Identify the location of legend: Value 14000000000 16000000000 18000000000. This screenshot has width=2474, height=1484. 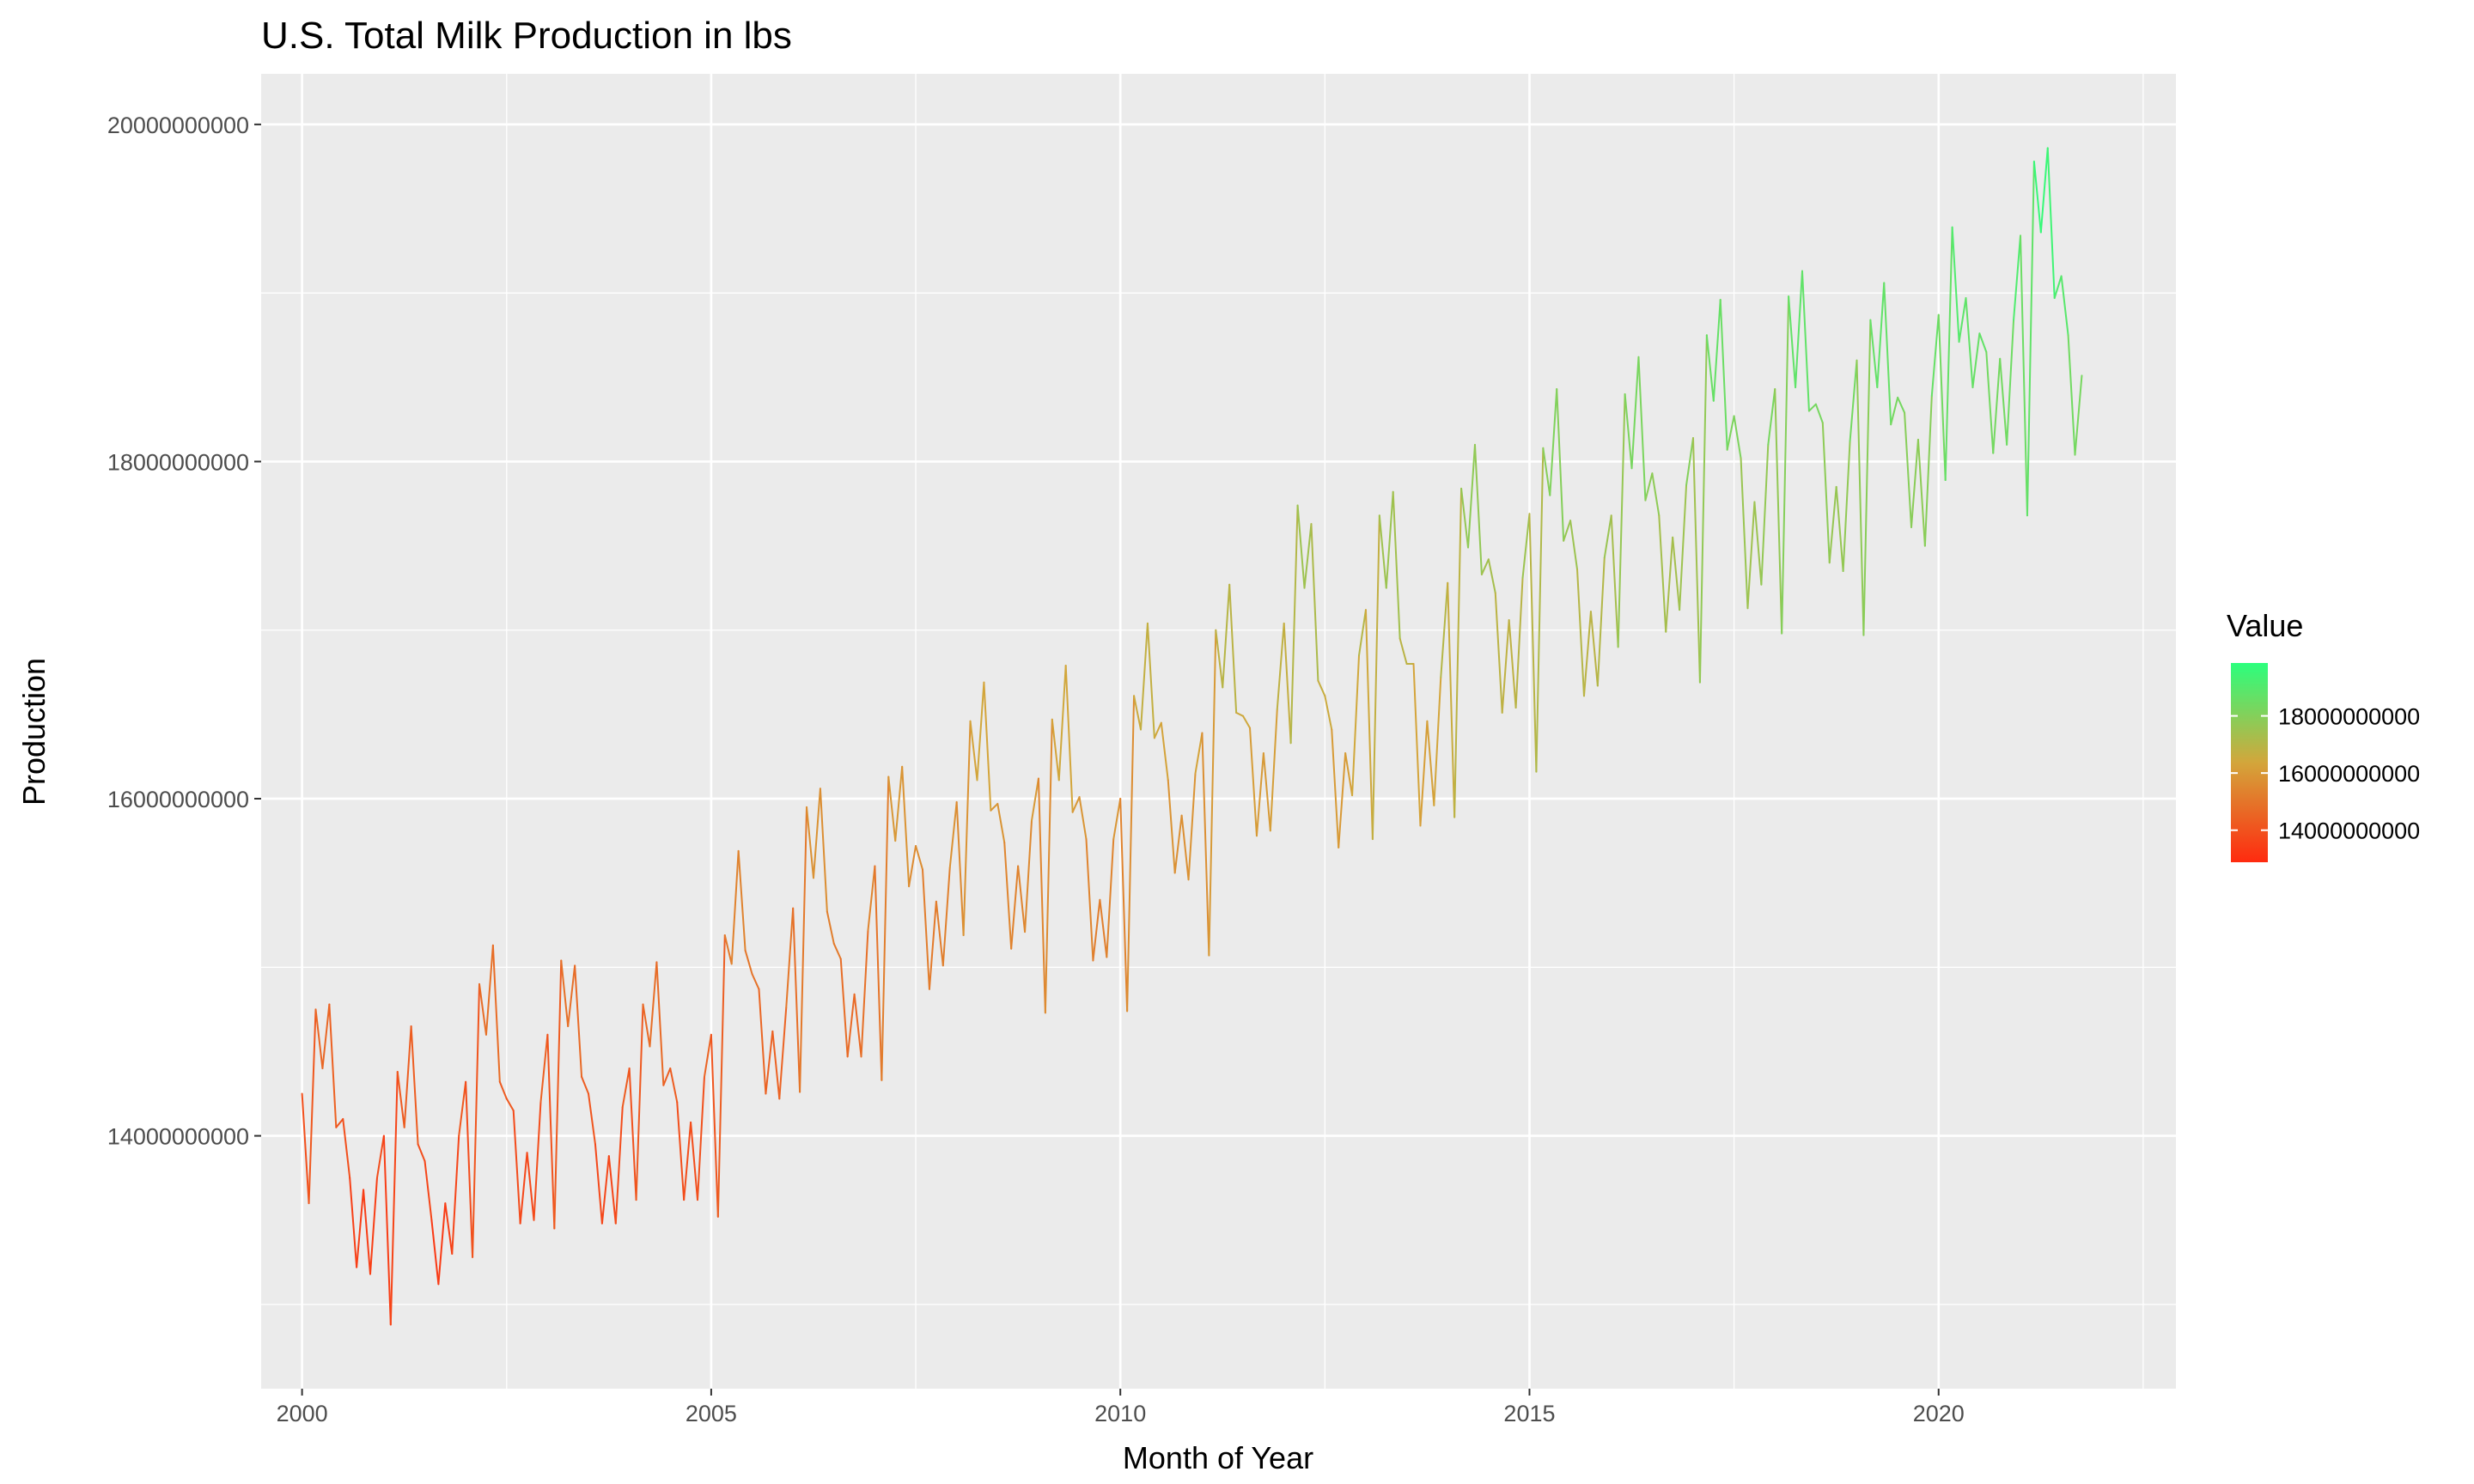
(2323, 735).